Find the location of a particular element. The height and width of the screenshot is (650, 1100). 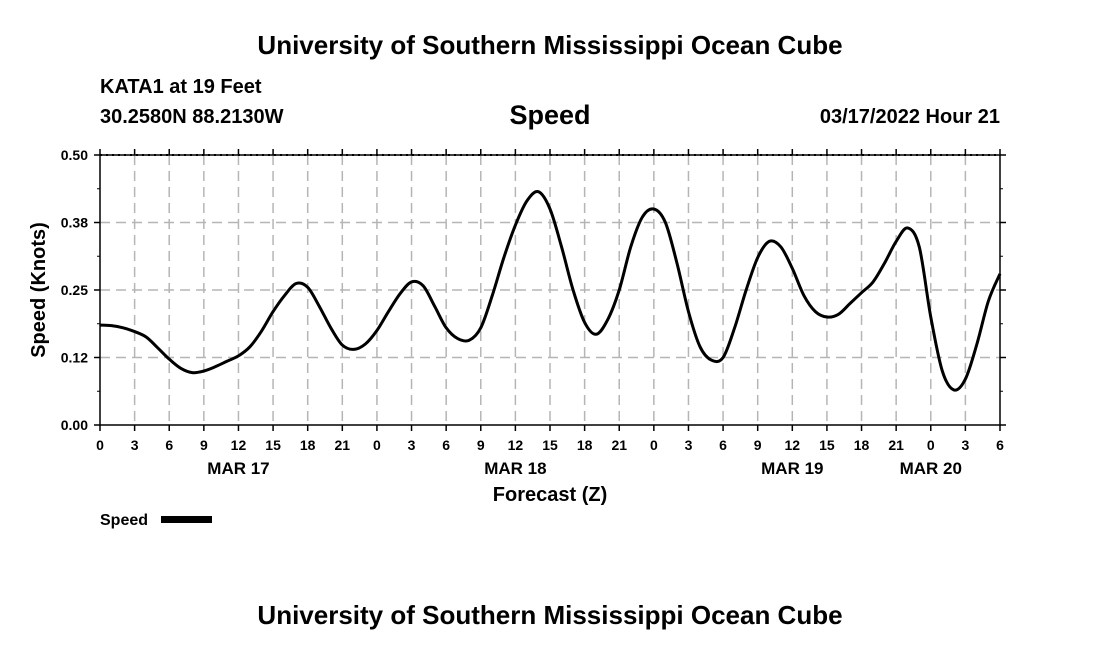

forecast-timestamp: 03/17/2022 Hour 21 is located at coordinates (909, 117).